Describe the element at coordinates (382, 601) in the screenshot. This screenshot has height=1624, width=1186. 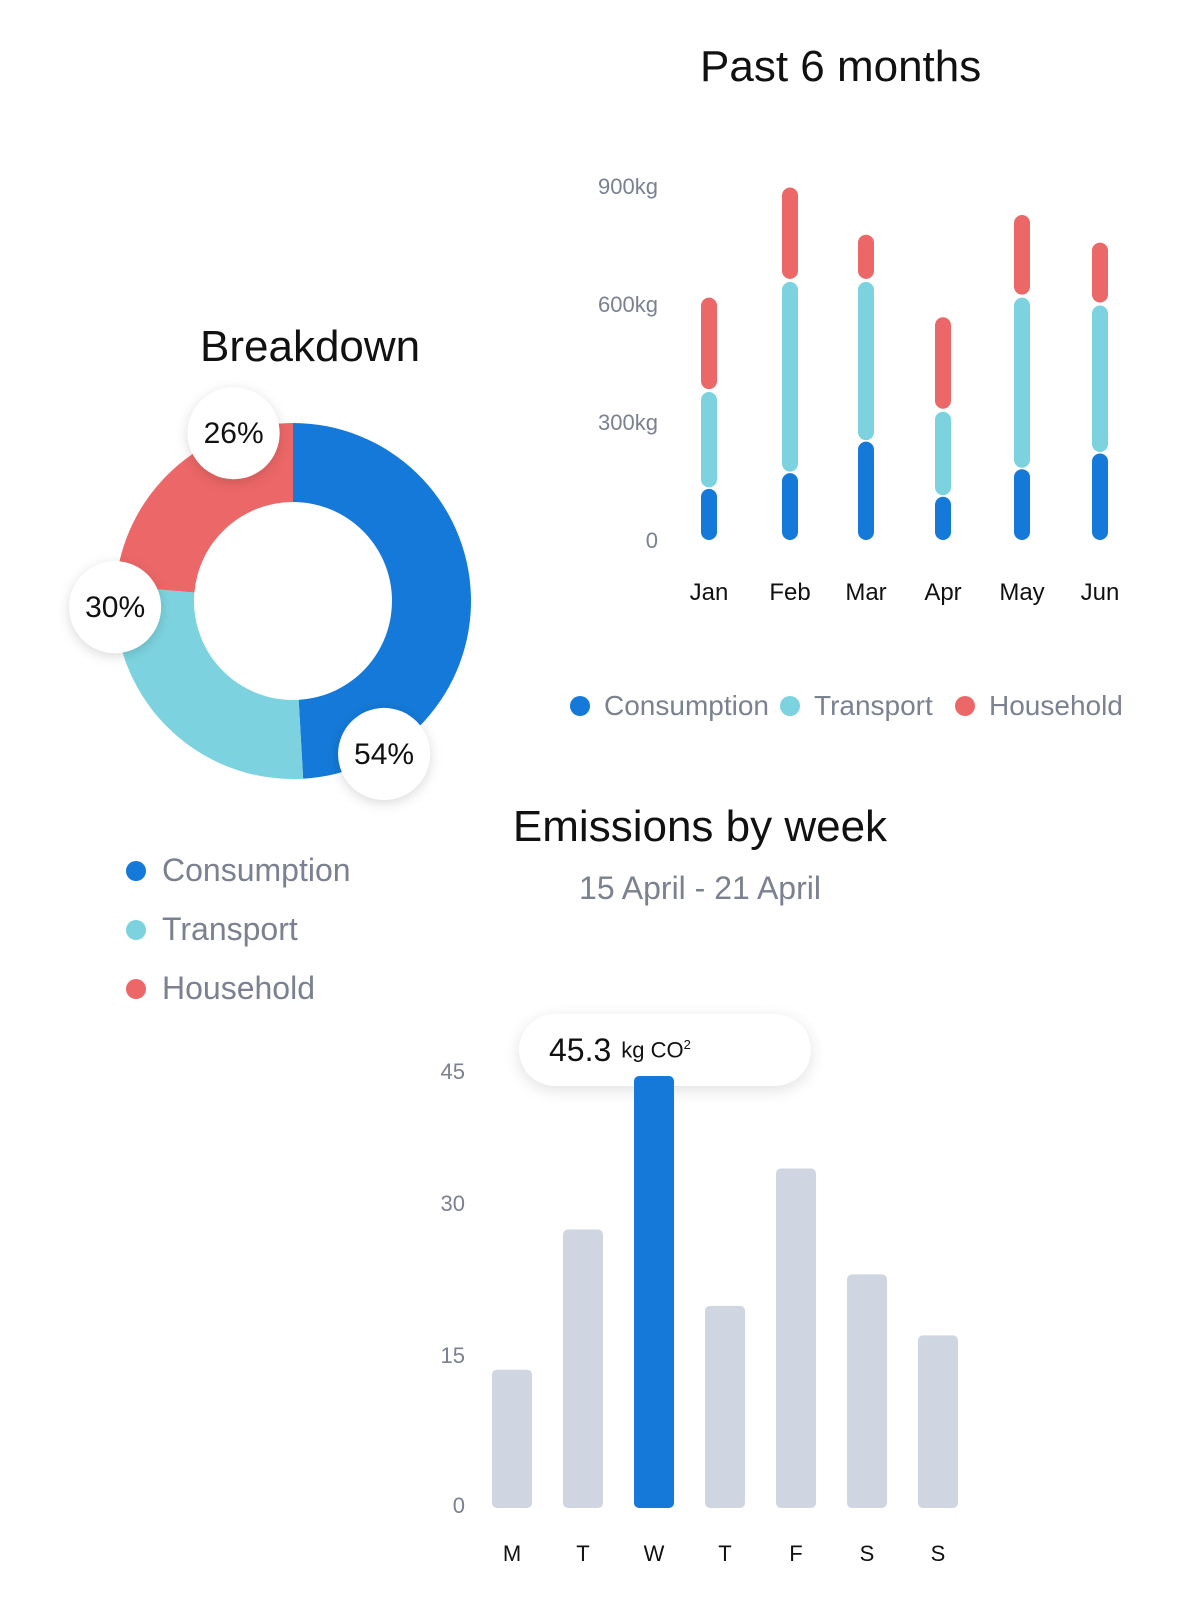
I see `donut-slice-consumption` at that location.